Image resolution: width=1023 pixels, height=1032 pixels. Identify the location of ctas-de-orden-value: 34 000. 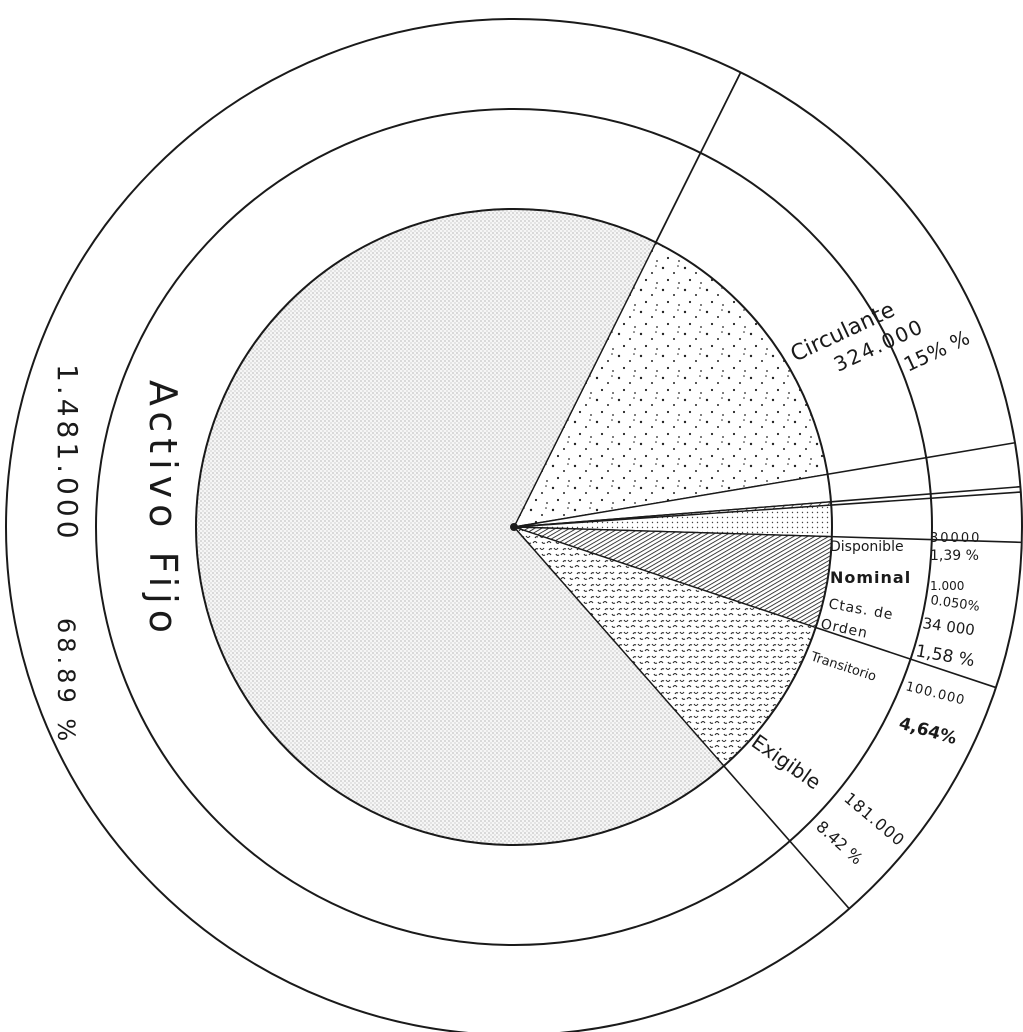
(948, 626).